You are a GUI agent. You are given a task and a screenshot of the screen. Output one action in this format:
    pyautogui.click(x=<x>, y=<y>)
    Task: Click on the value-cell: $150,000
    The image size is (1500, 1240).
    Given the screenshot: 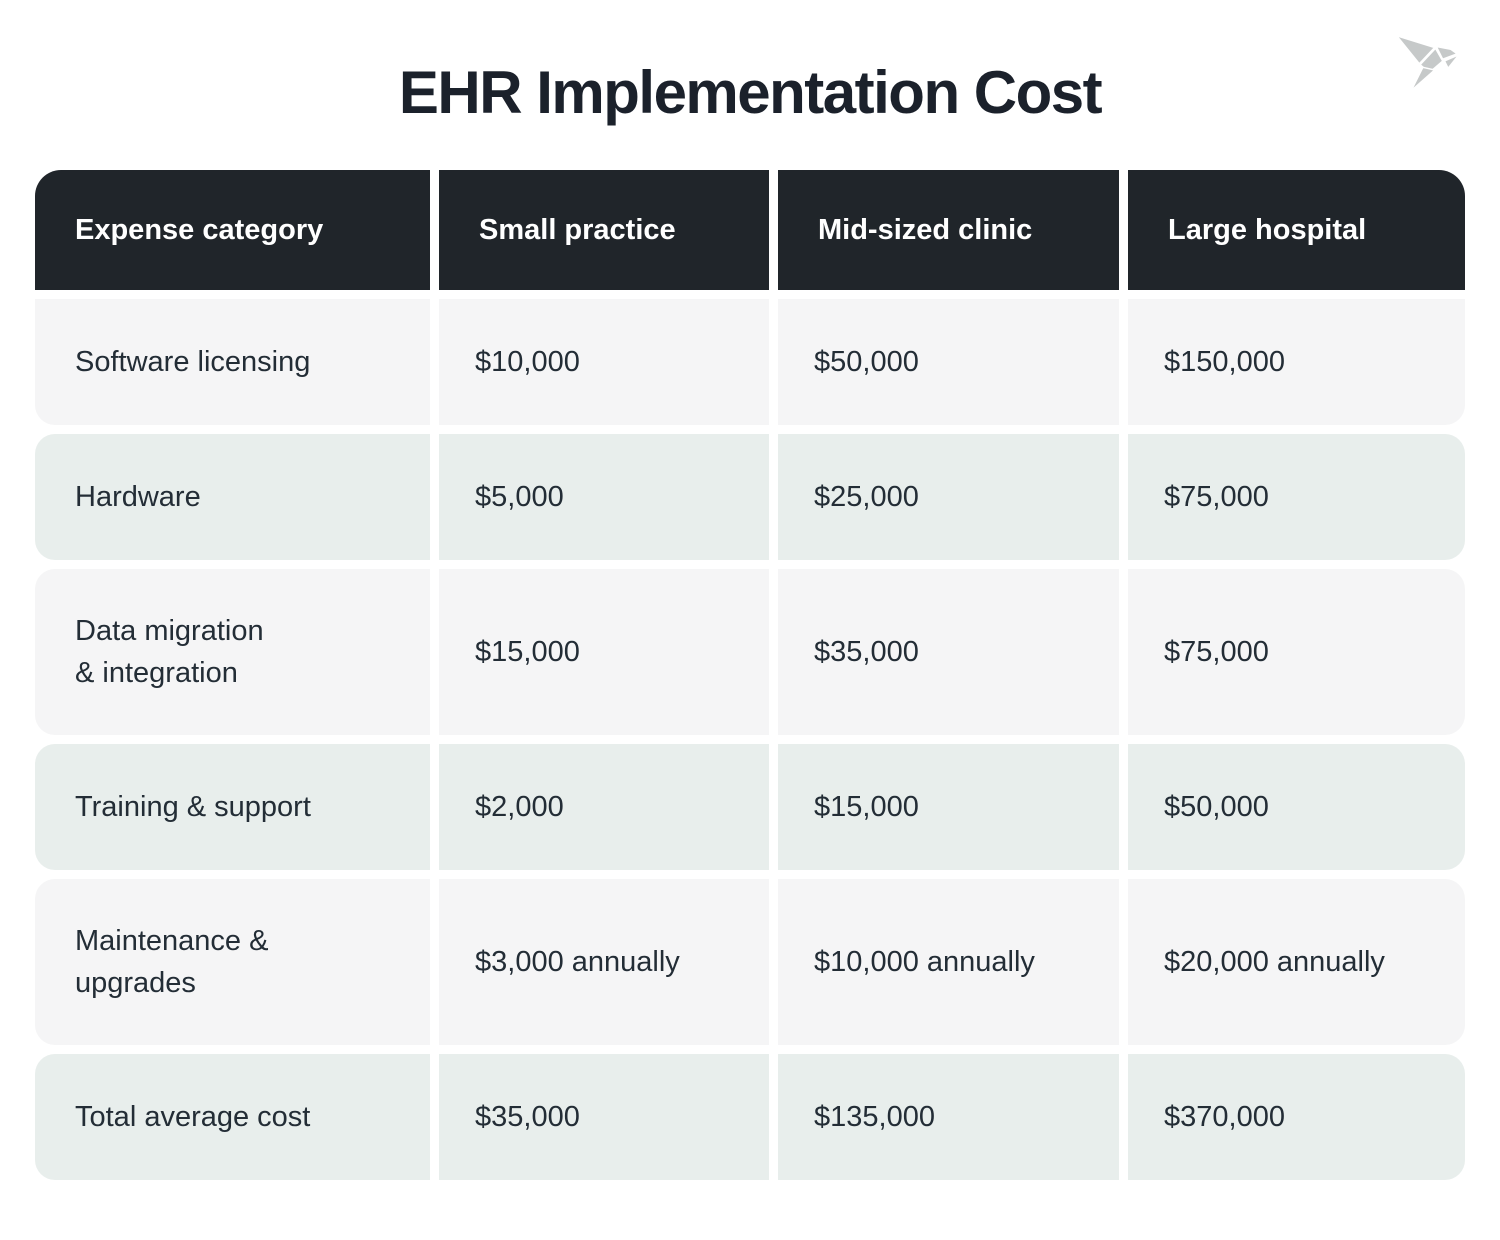 What is the action you would take?
    pyautogui.click(x=1296, y=362)
    